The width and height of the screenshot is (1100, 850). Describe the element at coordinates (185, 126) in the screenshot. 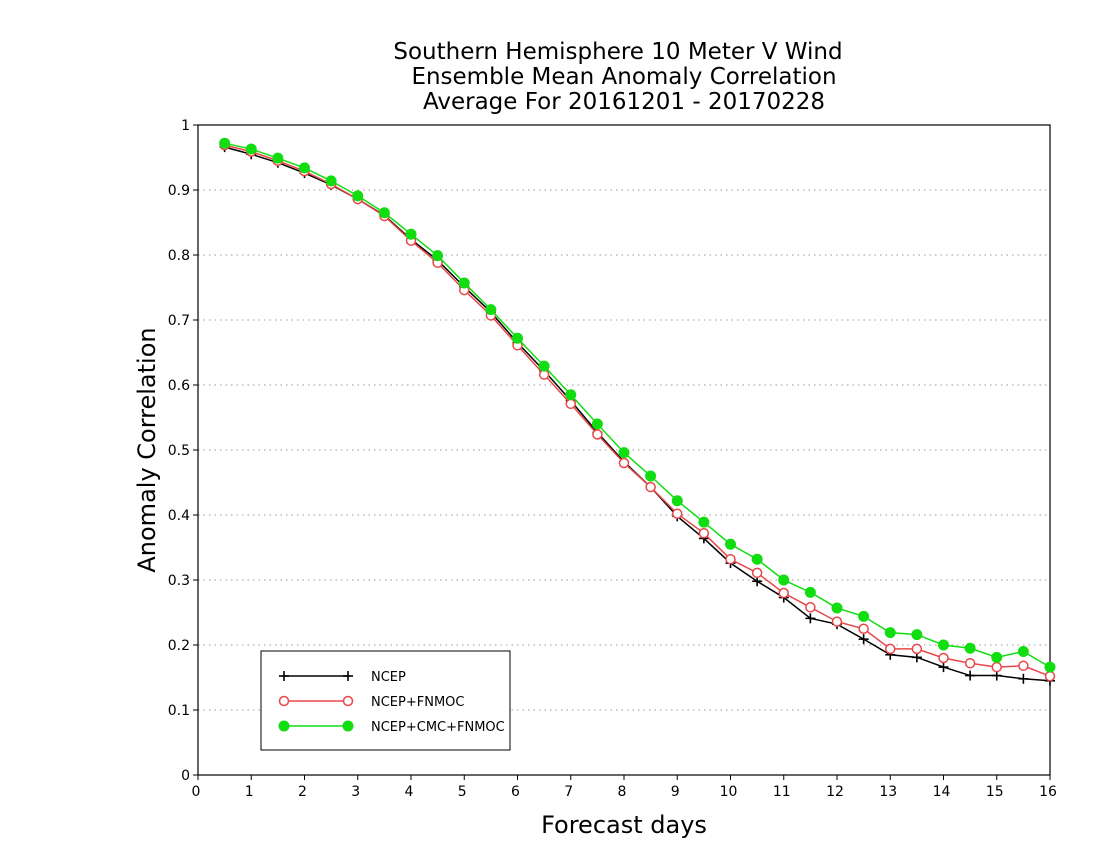

I see `y-tick-label: 1` at that location.